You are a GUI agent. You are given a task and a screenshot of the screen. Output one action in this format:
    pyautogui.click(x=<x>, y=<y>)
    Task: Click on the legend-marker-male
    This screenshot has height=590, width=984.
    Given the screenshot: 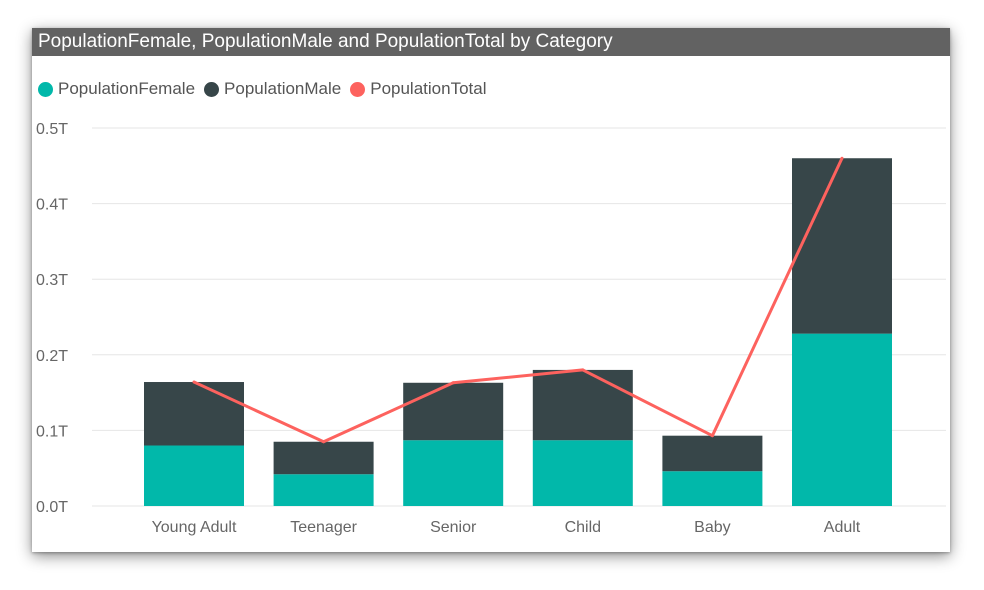 What is the action you would take?
    pyautogui.click(x=212, y=89)
    